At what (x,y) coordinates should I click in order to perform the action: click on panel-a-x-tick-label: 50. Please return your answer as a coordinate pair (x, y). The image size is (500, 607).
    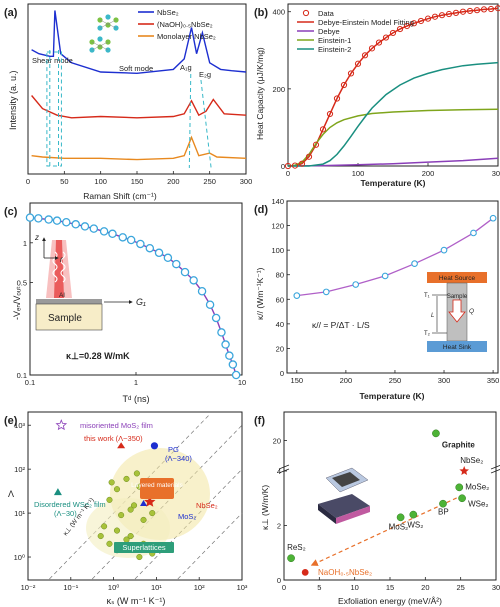
    Looking at the image, I should click on (64, 181).